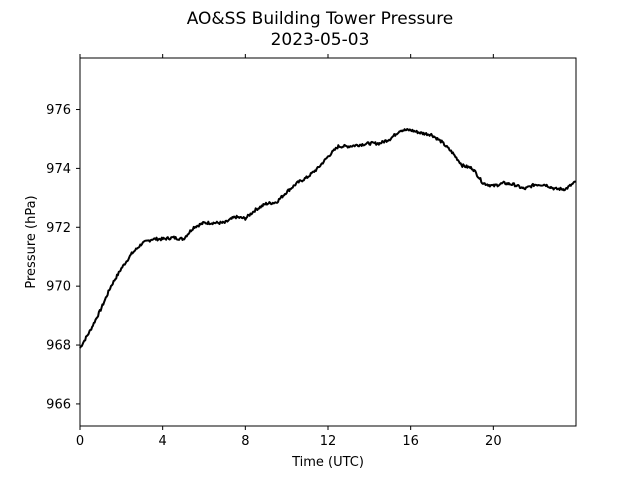 This screenshot has height=480, width=640. Describe the element at coordinates (245, 441) in the screenshot. I see `x-tick-label: 8` at that location.